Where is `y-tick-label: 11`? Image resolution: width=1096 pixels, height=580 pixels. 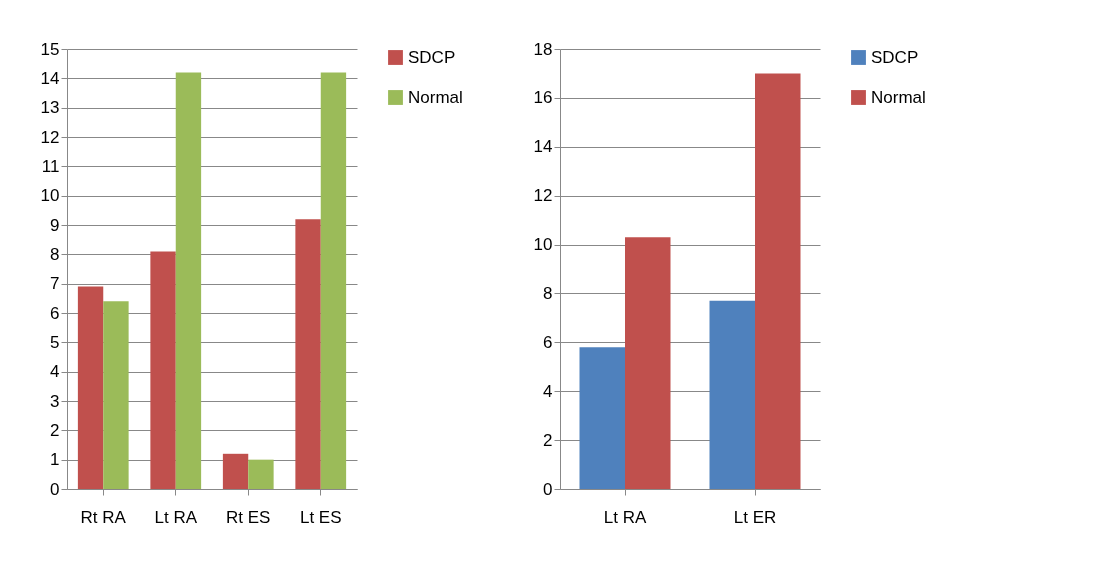 y-tick-label: 11 is located at coordinates (50, 166).